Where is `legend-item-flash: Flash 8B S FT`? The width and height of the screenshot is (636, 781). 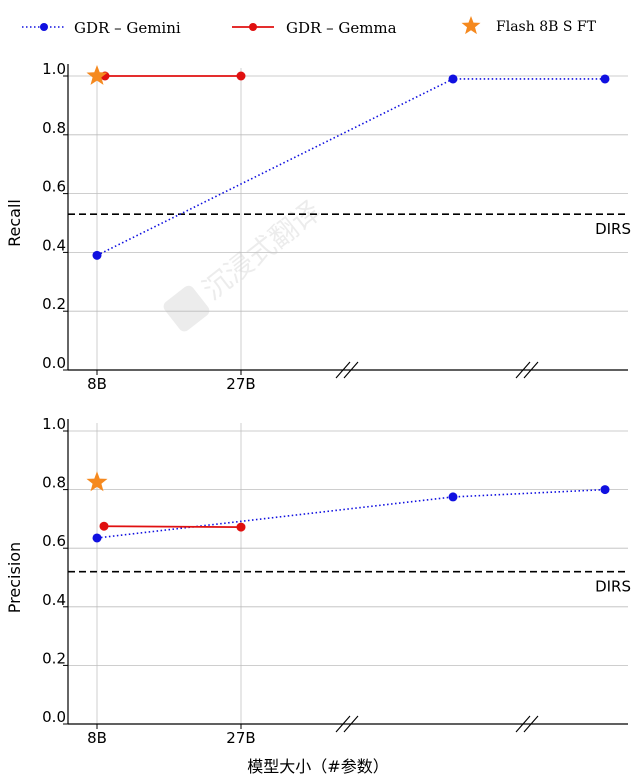 legend-item-flash: Flash 8B S FT is located at coordinates (529, 25).